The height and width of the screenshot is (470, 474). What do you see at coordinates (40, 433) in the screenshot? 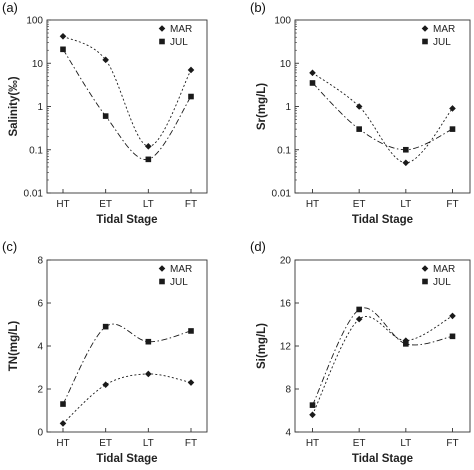
I see `y-tick-label: 0` at bounding box center [40, 433].